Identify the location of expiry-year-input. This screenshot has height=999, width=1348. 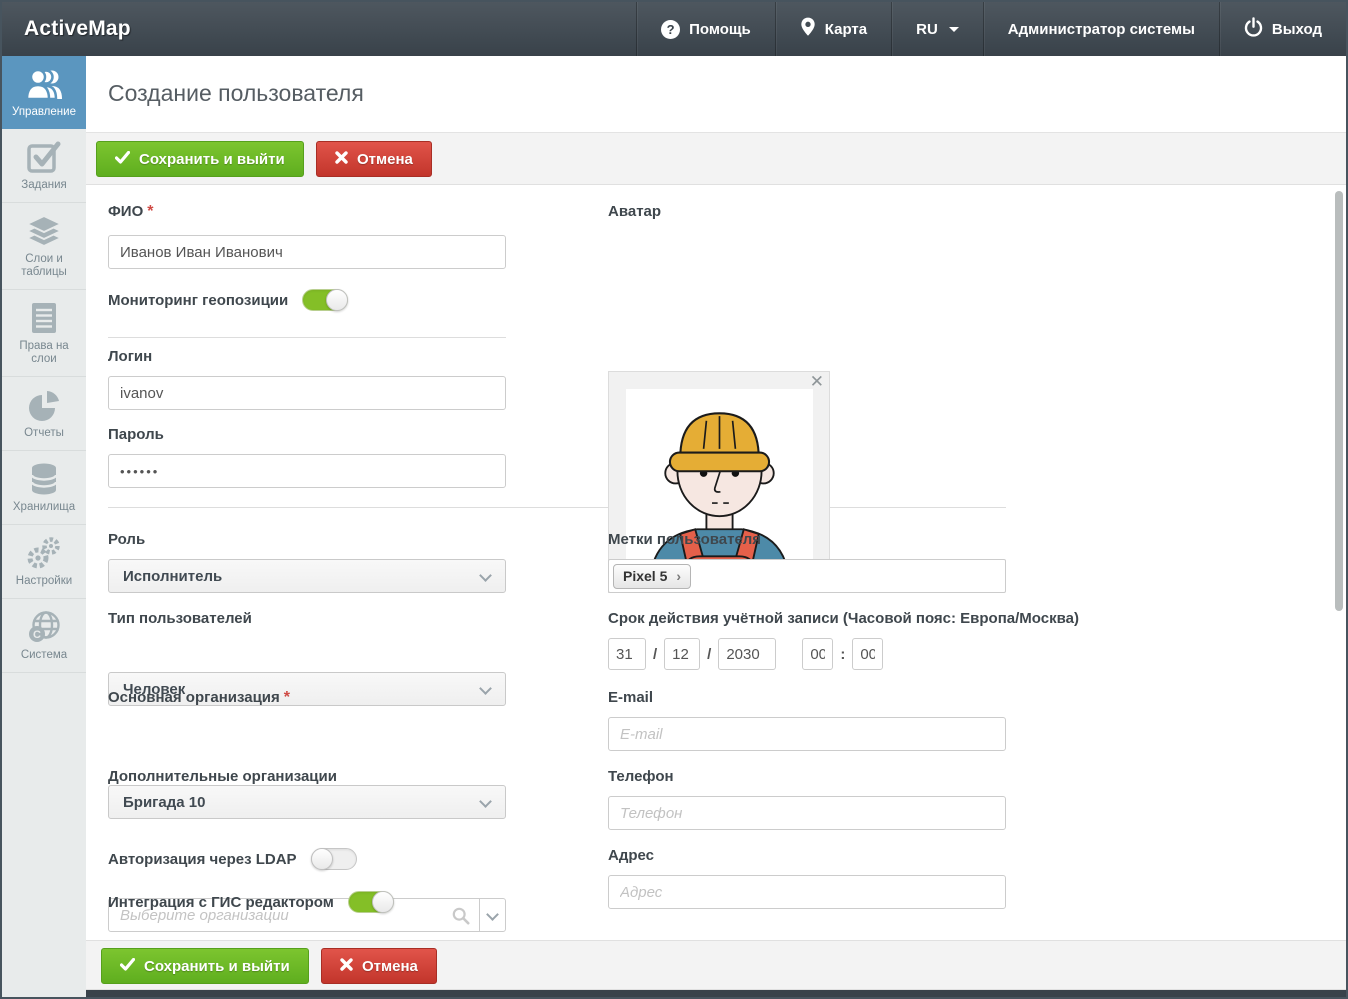
(747, 654).